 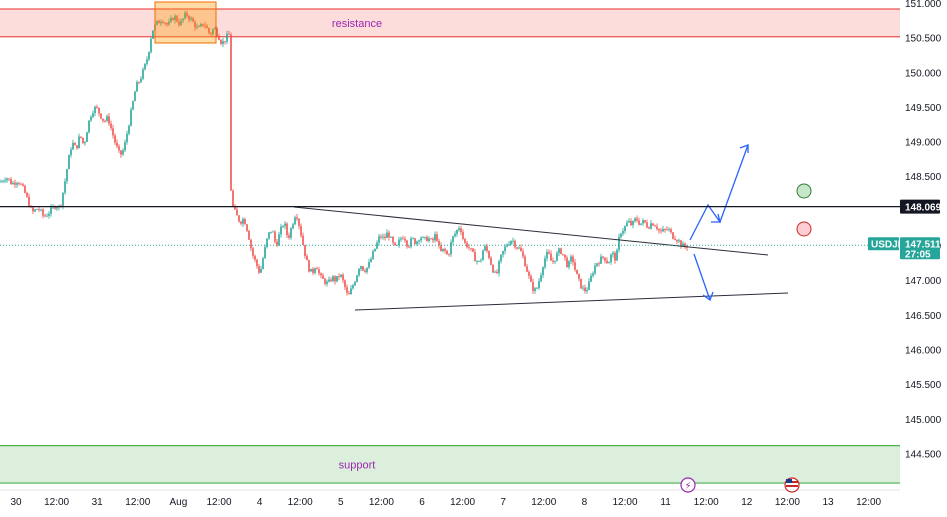 I want to click on zone-resistance, so click(x=450, y=23).